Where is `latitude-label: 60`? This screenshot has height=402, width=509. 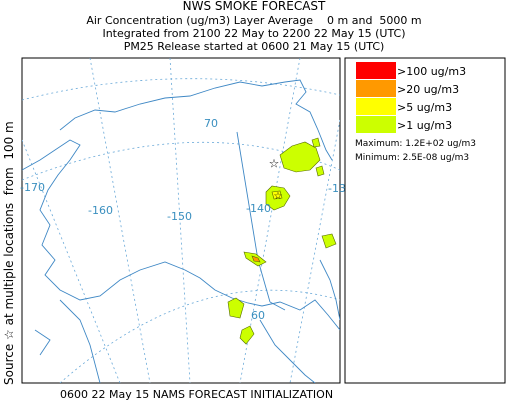 latitude-label: 60 is located at coordinates (258, 315).